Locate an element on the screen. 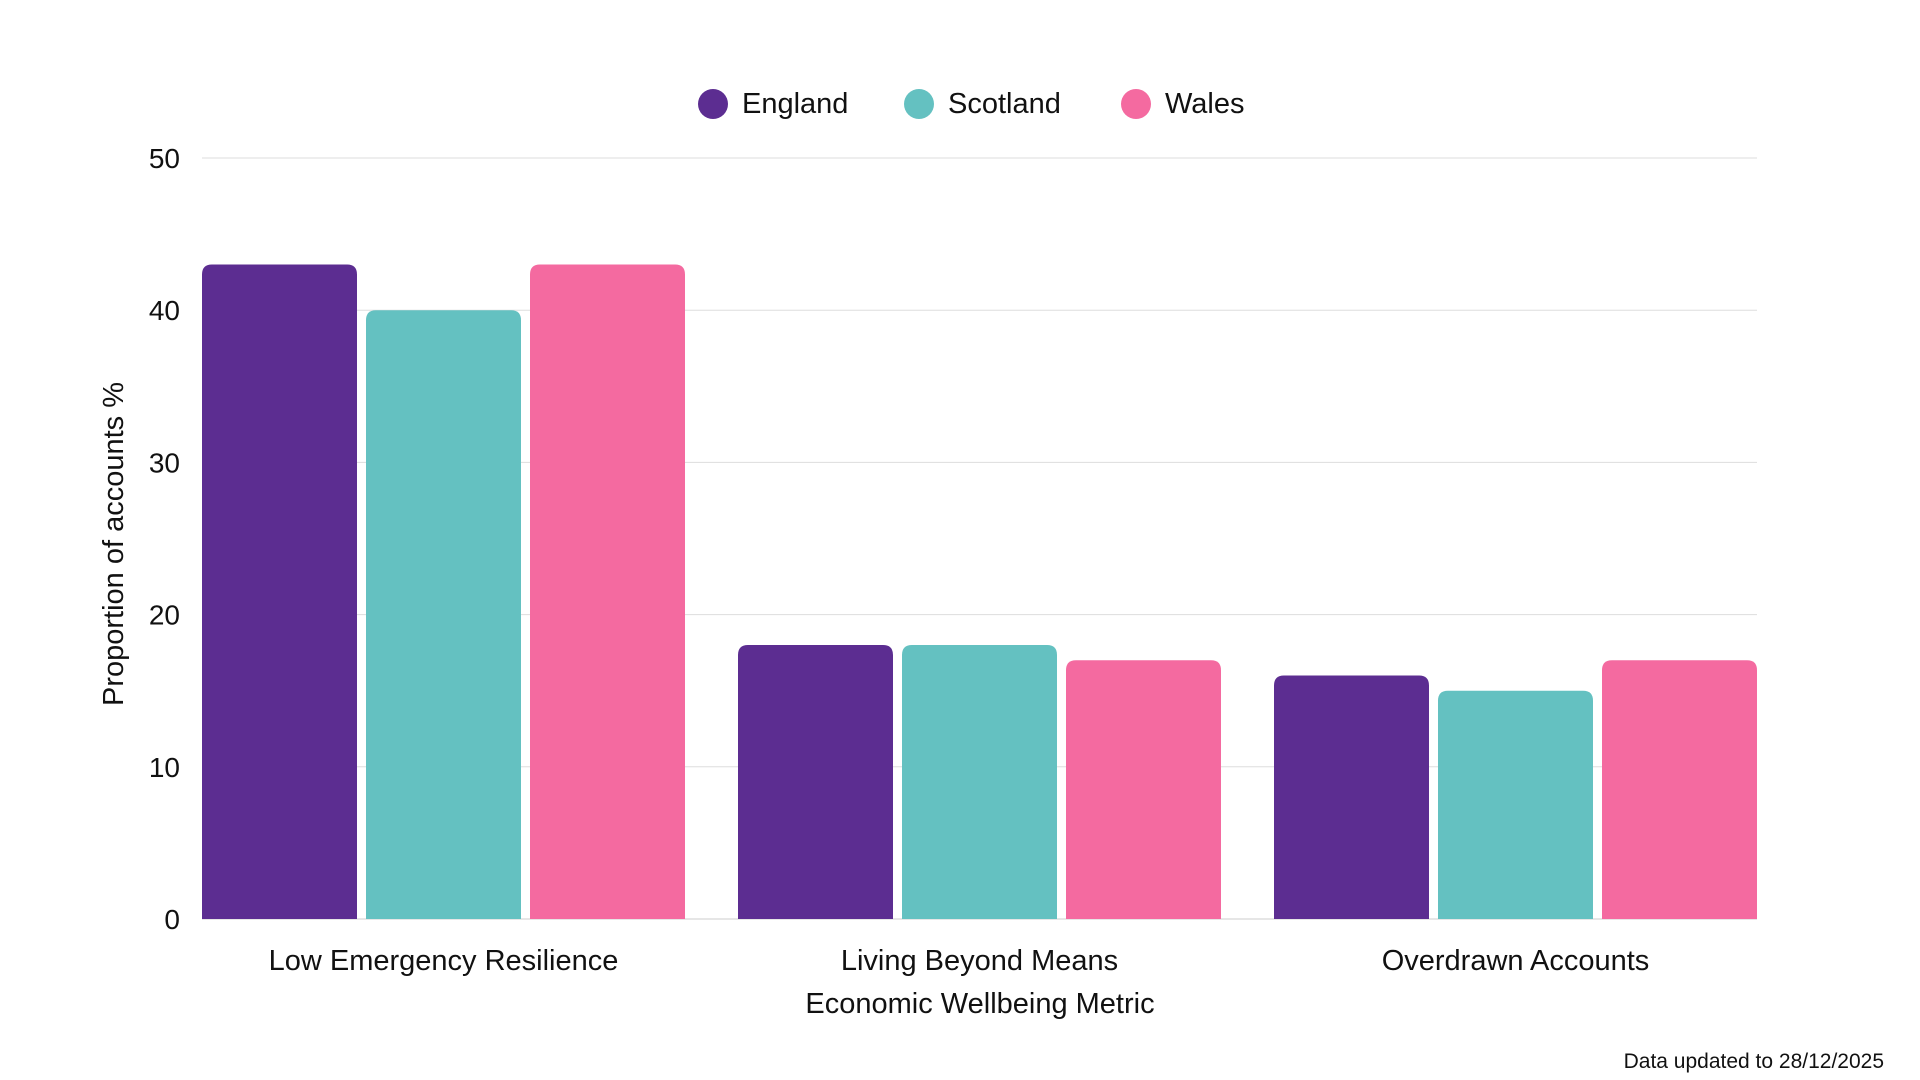  legend-item-wales: Wales is located at coordinates (1183, 104).